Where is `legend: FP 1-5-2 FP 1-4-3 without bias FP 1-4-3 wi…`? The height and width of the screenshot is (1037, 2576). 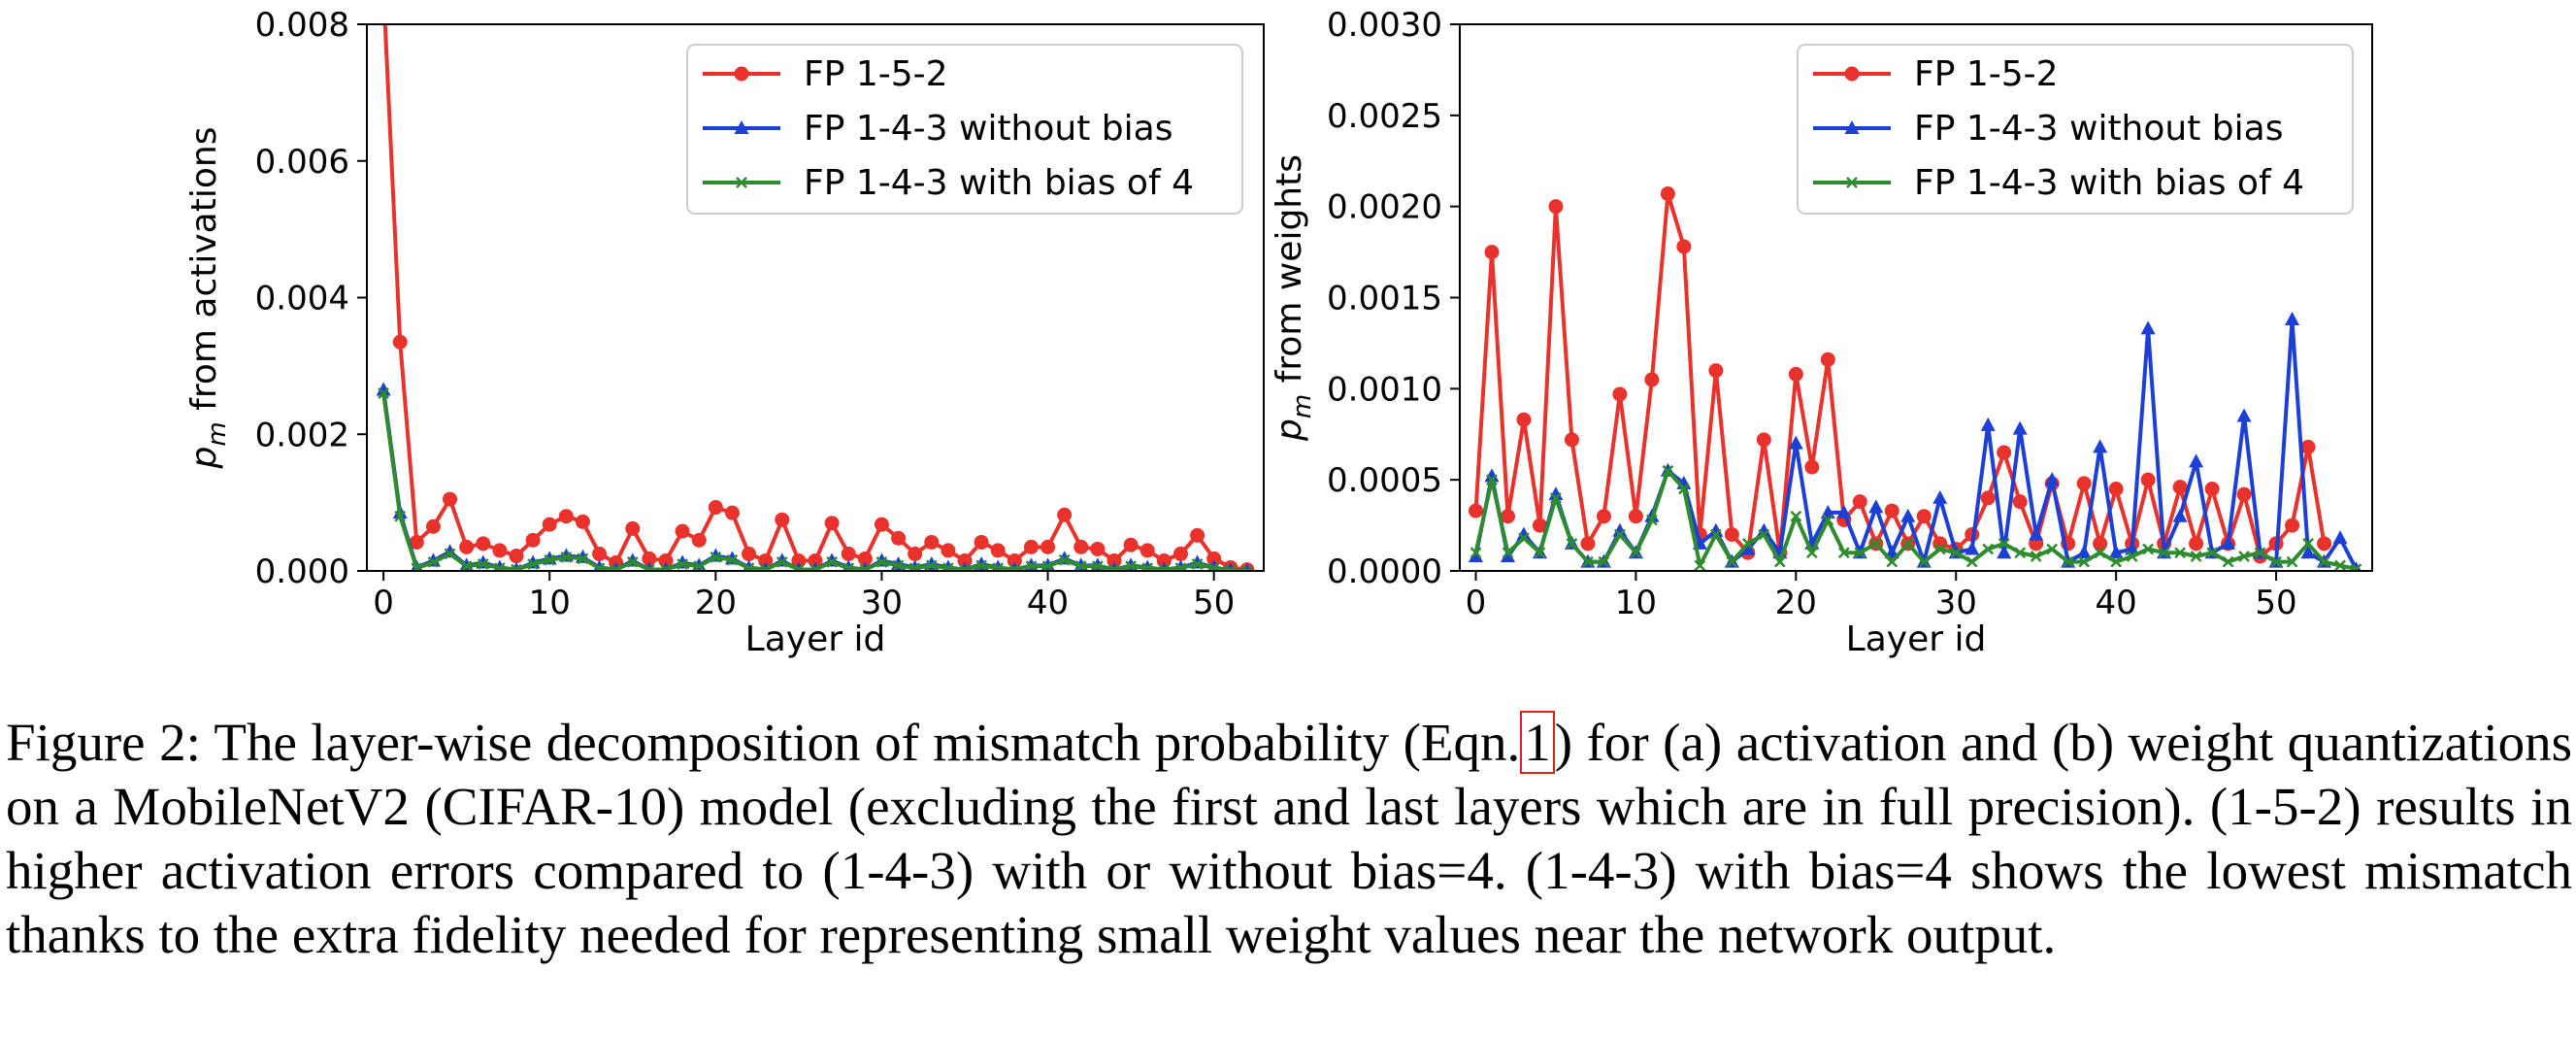 legend: FP 1-5-2 FP 1-4-3 without bias FP 1-4-3 wi… is located at coordinates (2075, 129).